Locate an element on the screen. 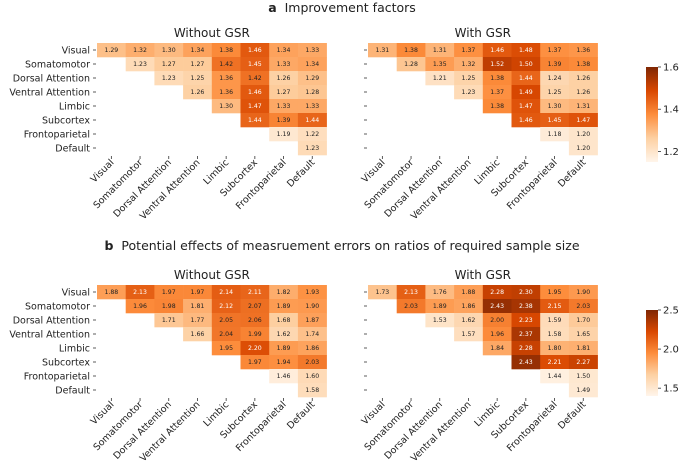 The width and height of the screenshot is (685, 467). heatmap-cell-label: 1.60 is located at coordinates (312, 376).